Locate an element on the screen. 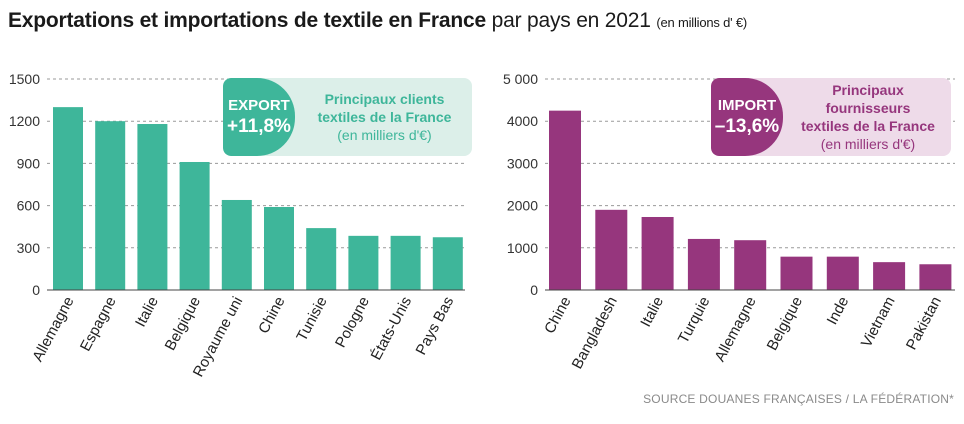 This screenshot has width=964, height=424. x-tick-label: Turquie is located at coordinates (694, 320).